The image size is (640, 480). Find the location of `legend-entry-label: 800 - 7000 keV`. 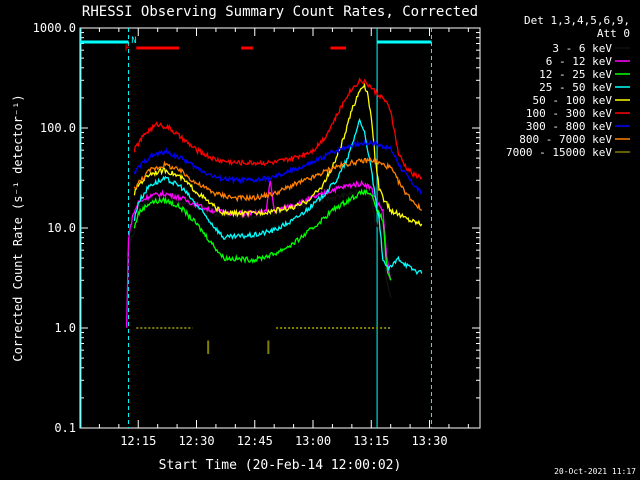

legend-entry-label: 800 - 7000 keV is located at coordinates (565, 139).